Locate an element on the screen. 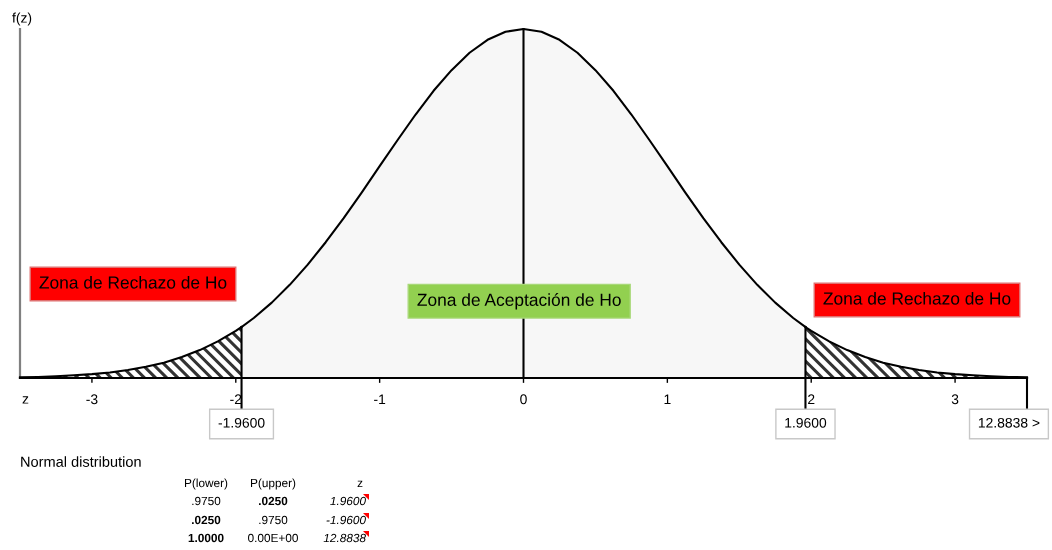  text: Normal distribution is located at coordinates (81, 461).